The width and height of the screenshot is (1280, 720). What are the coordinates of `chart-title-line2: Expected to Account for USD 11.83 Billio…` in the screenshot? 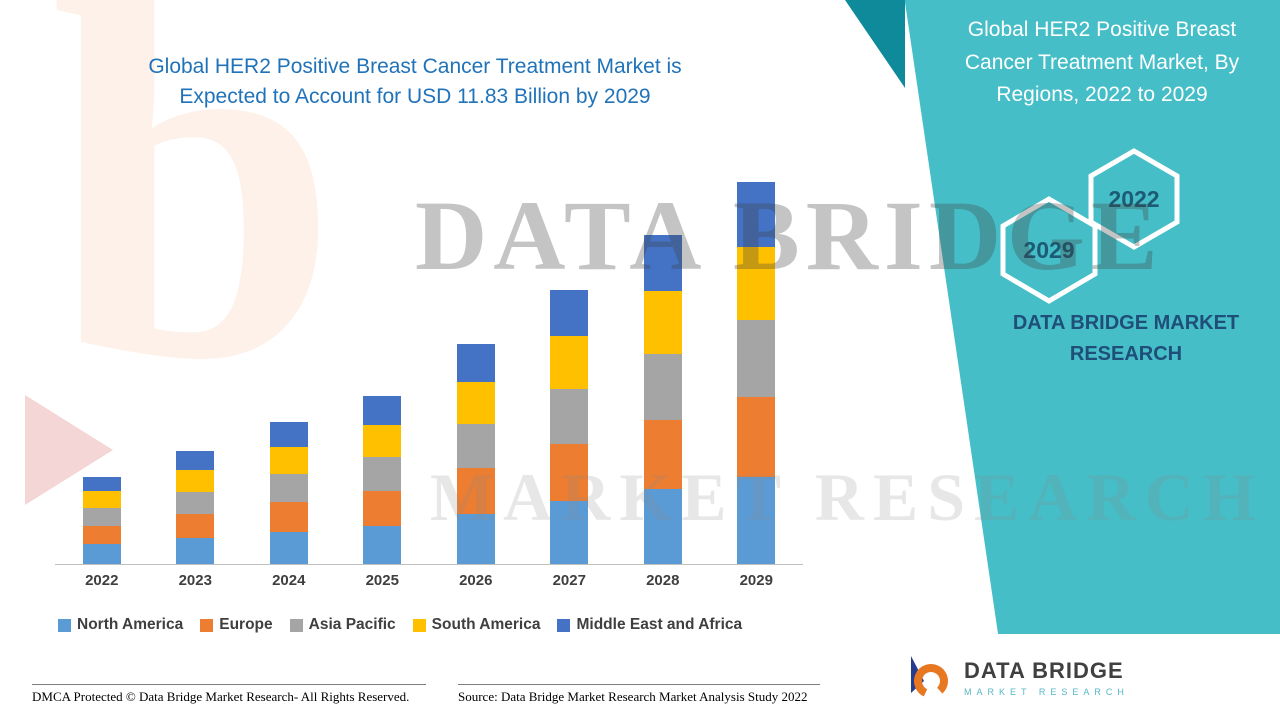 It's located at (415, 97).